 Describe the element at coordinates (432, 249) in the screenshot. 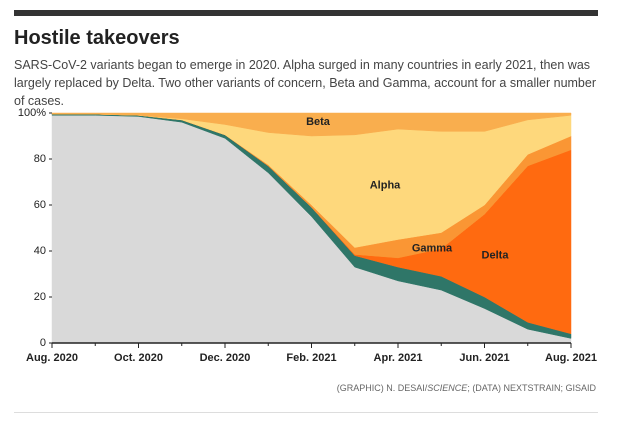

I see `series-label: Gamma` at that location.